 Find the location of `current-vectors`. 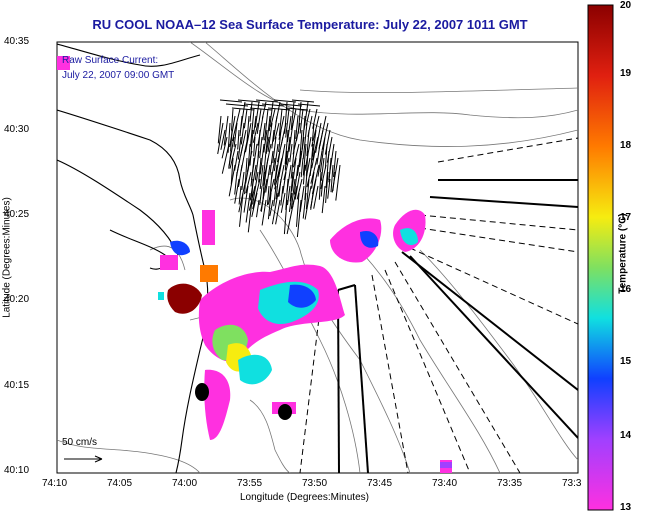

current-vectors is located at coordinates (279, 168).